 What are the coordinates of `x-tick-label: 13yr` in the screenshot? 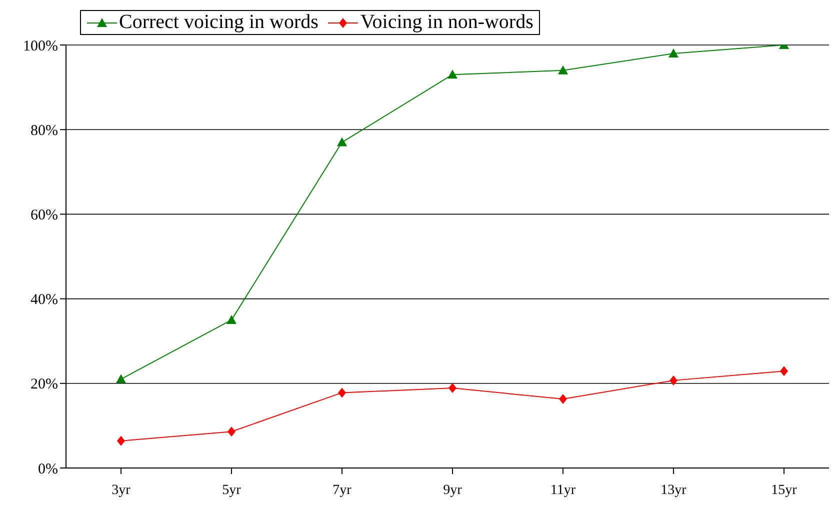 It's located at (673, 490).